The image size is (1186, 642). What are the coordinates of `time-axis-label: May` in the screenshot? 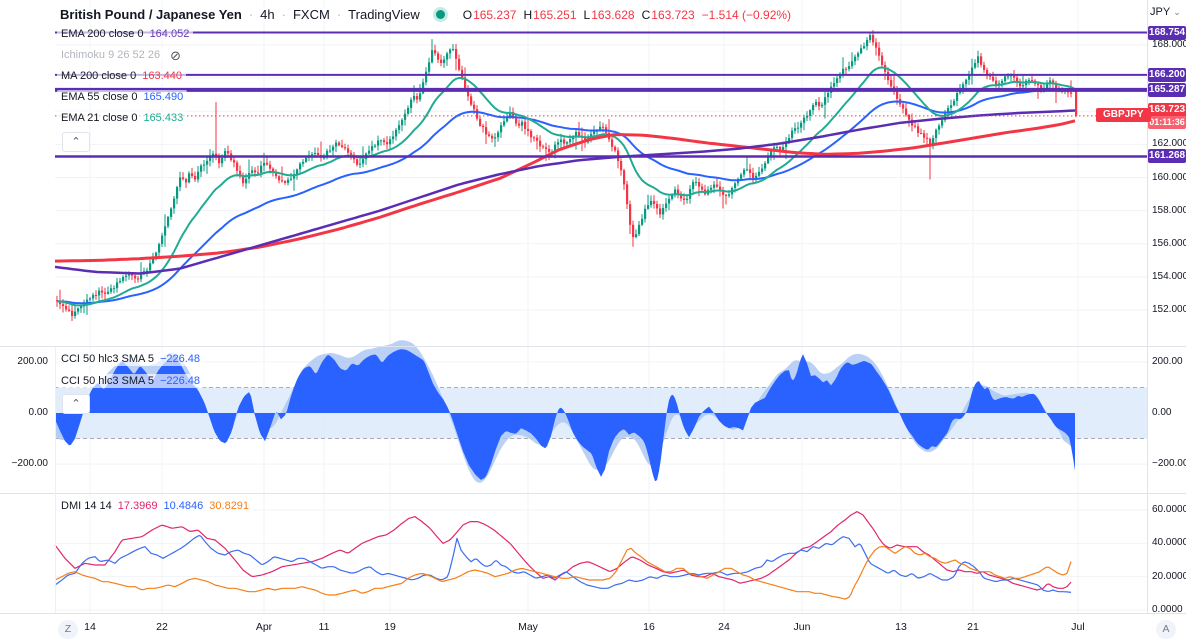 It's located at (528, 627).